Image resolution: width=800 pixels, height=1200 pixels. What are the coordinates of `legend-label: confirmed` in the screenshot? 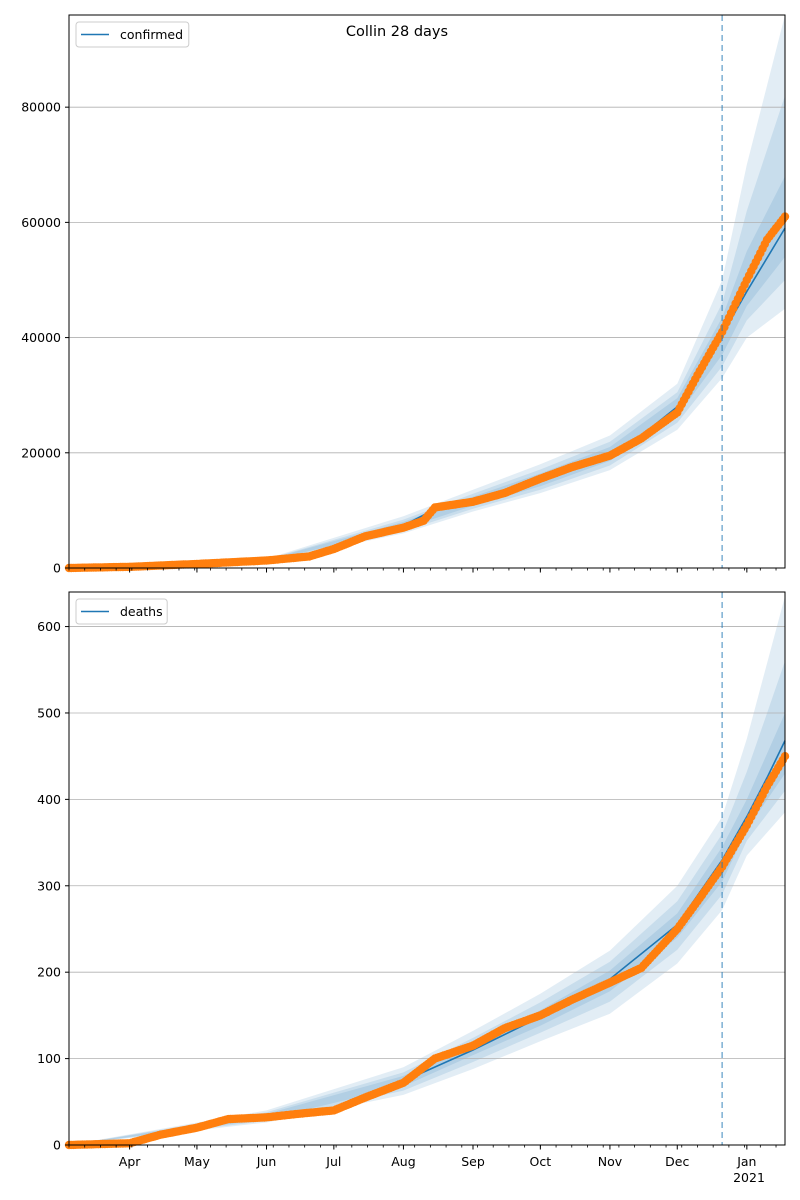 It's located at (151, 34).